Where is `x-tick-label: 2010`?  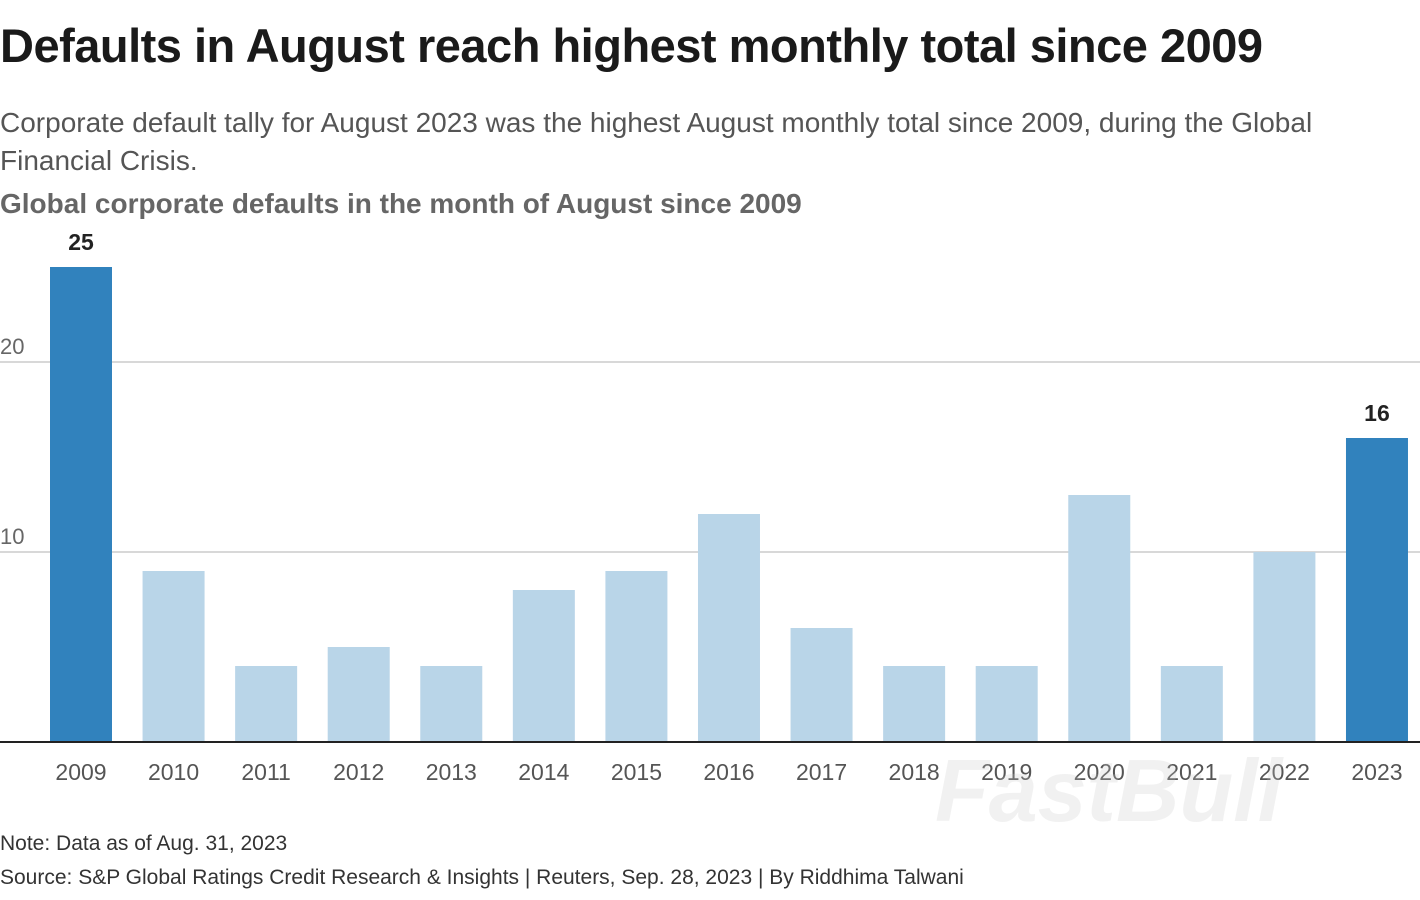
x-tick-label: 2010 is located at coordinates (173, 772).